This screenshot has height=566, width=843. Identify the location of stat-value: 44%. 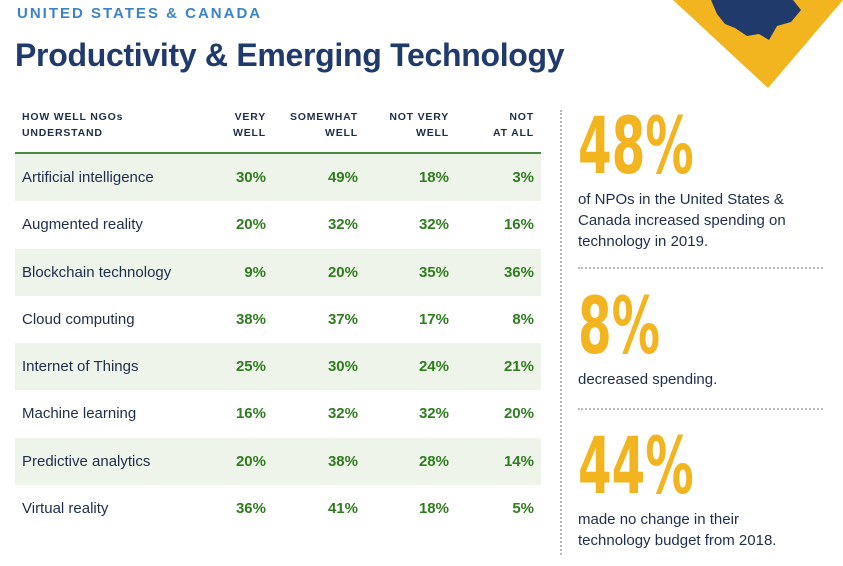
(636, 467).